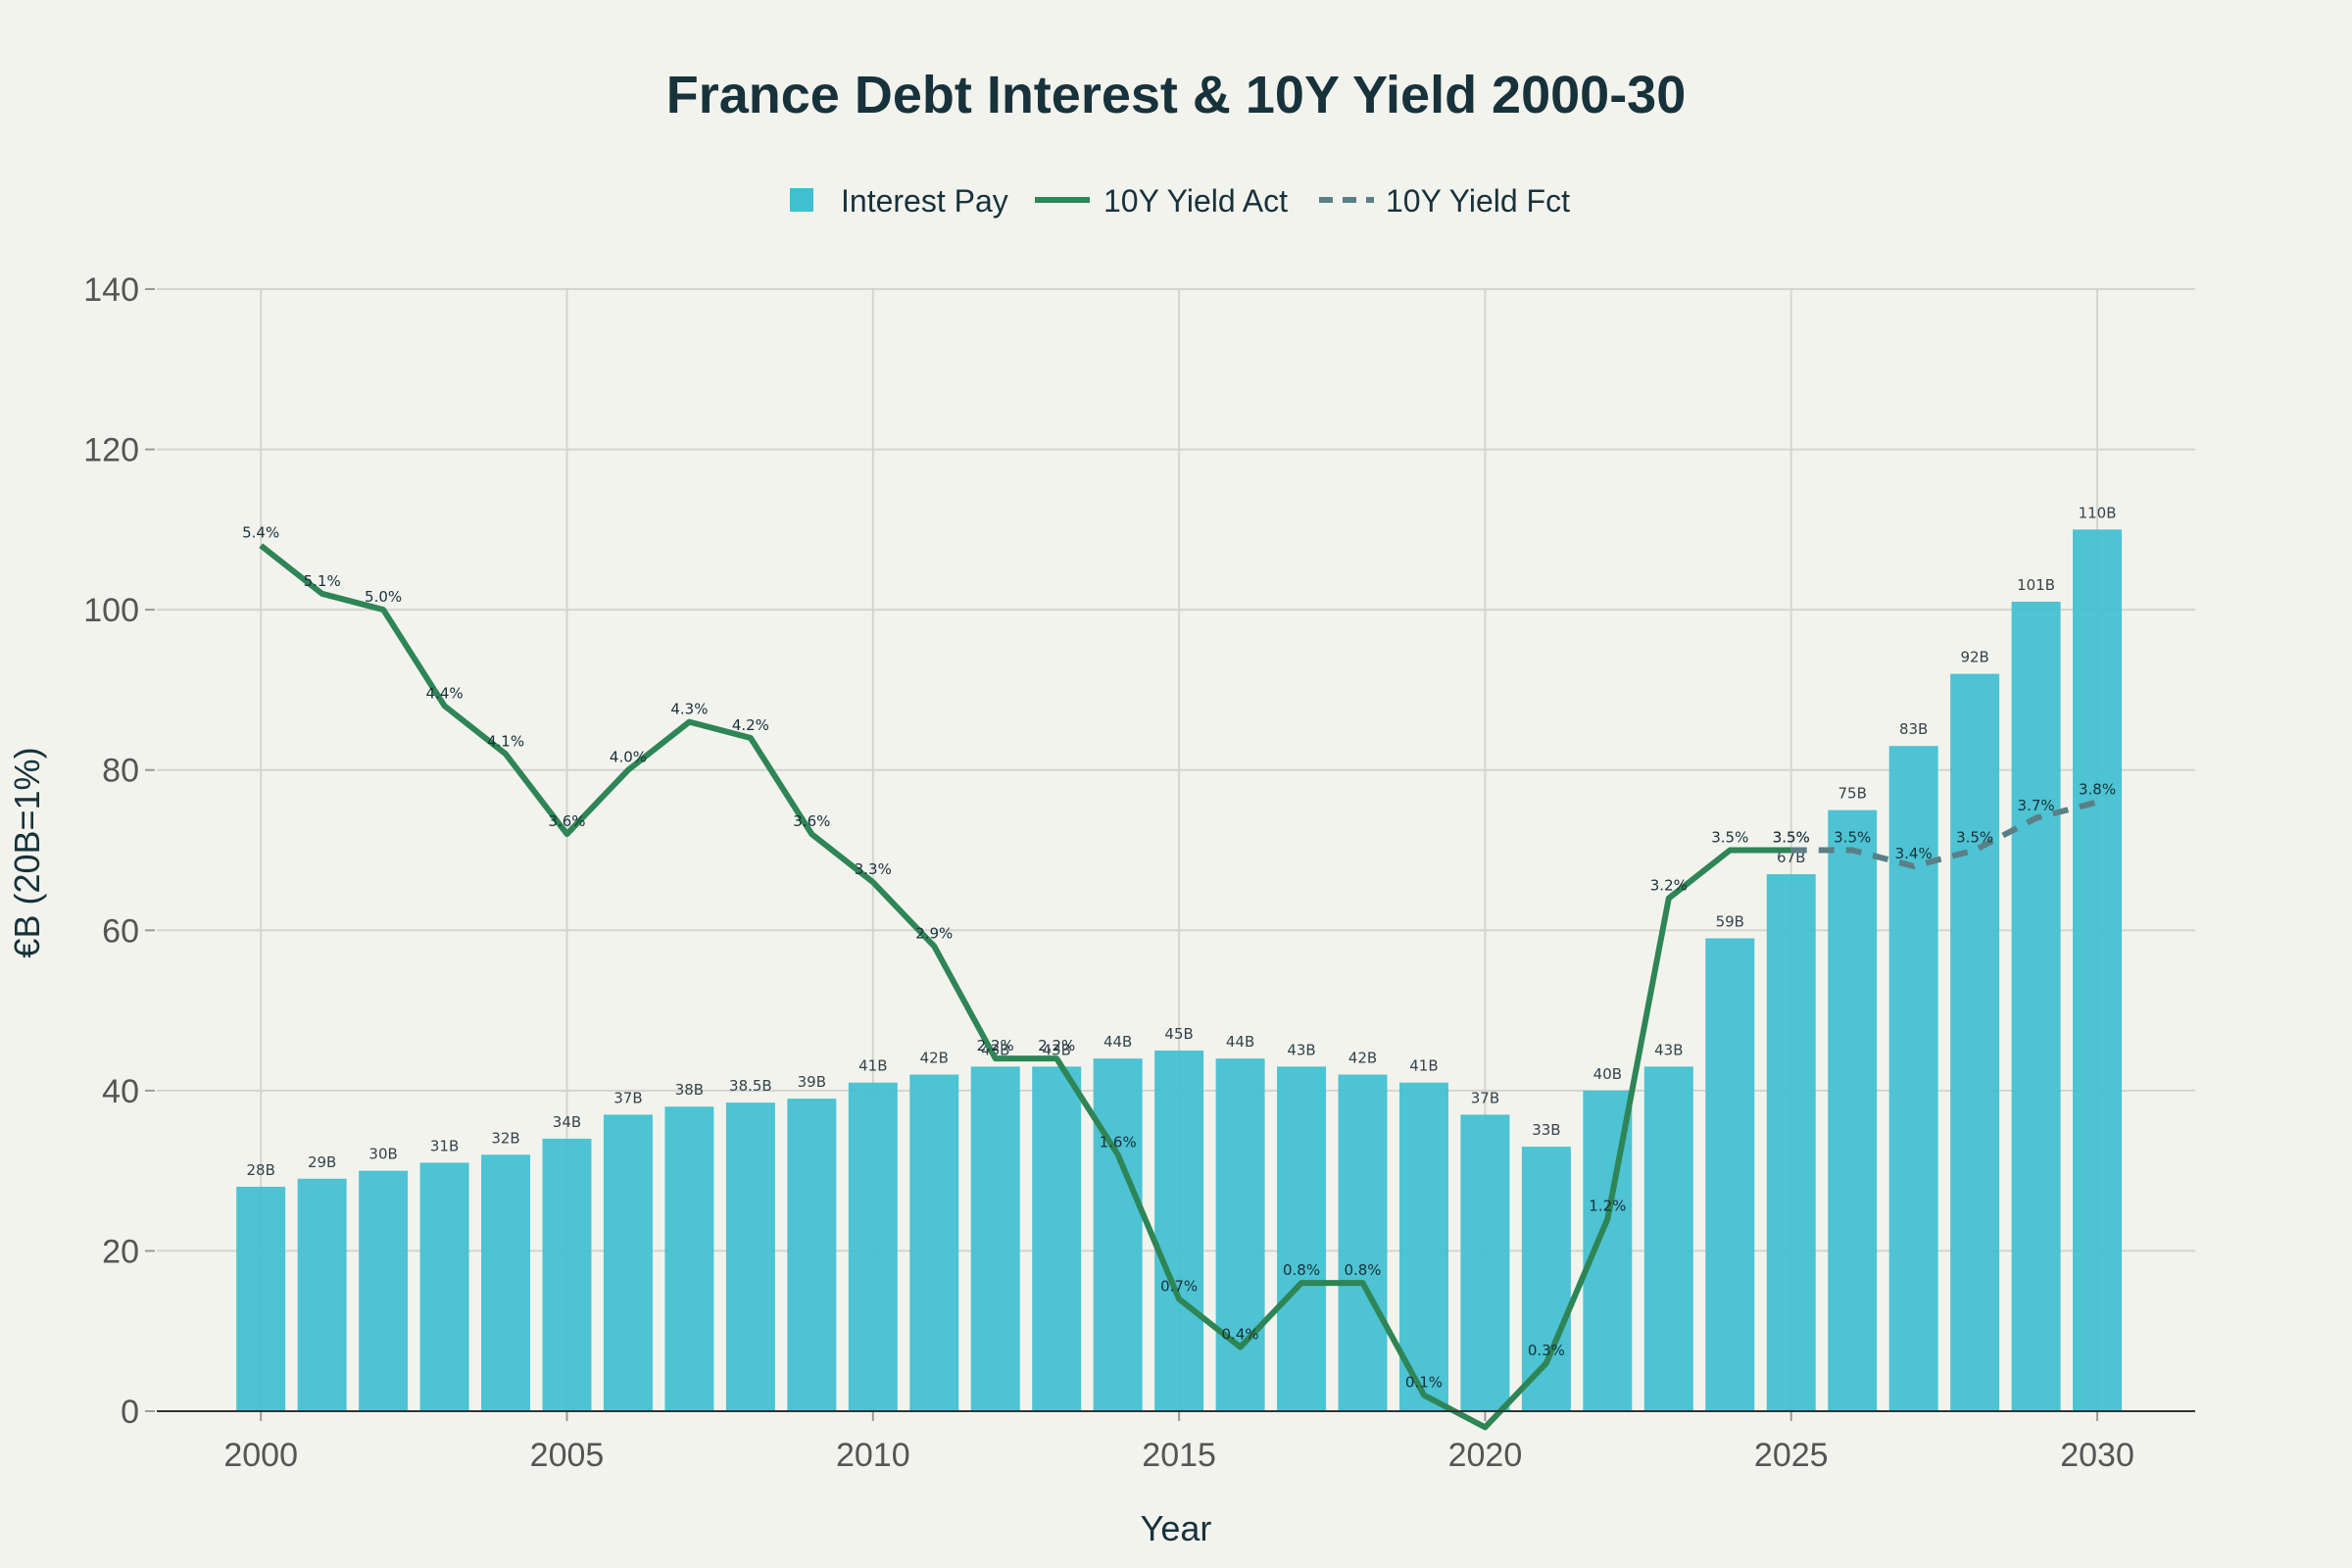  Describe the element at coordinates (1852, 794) in the screenshot. I see `bar-value-label: 75B` at that location.